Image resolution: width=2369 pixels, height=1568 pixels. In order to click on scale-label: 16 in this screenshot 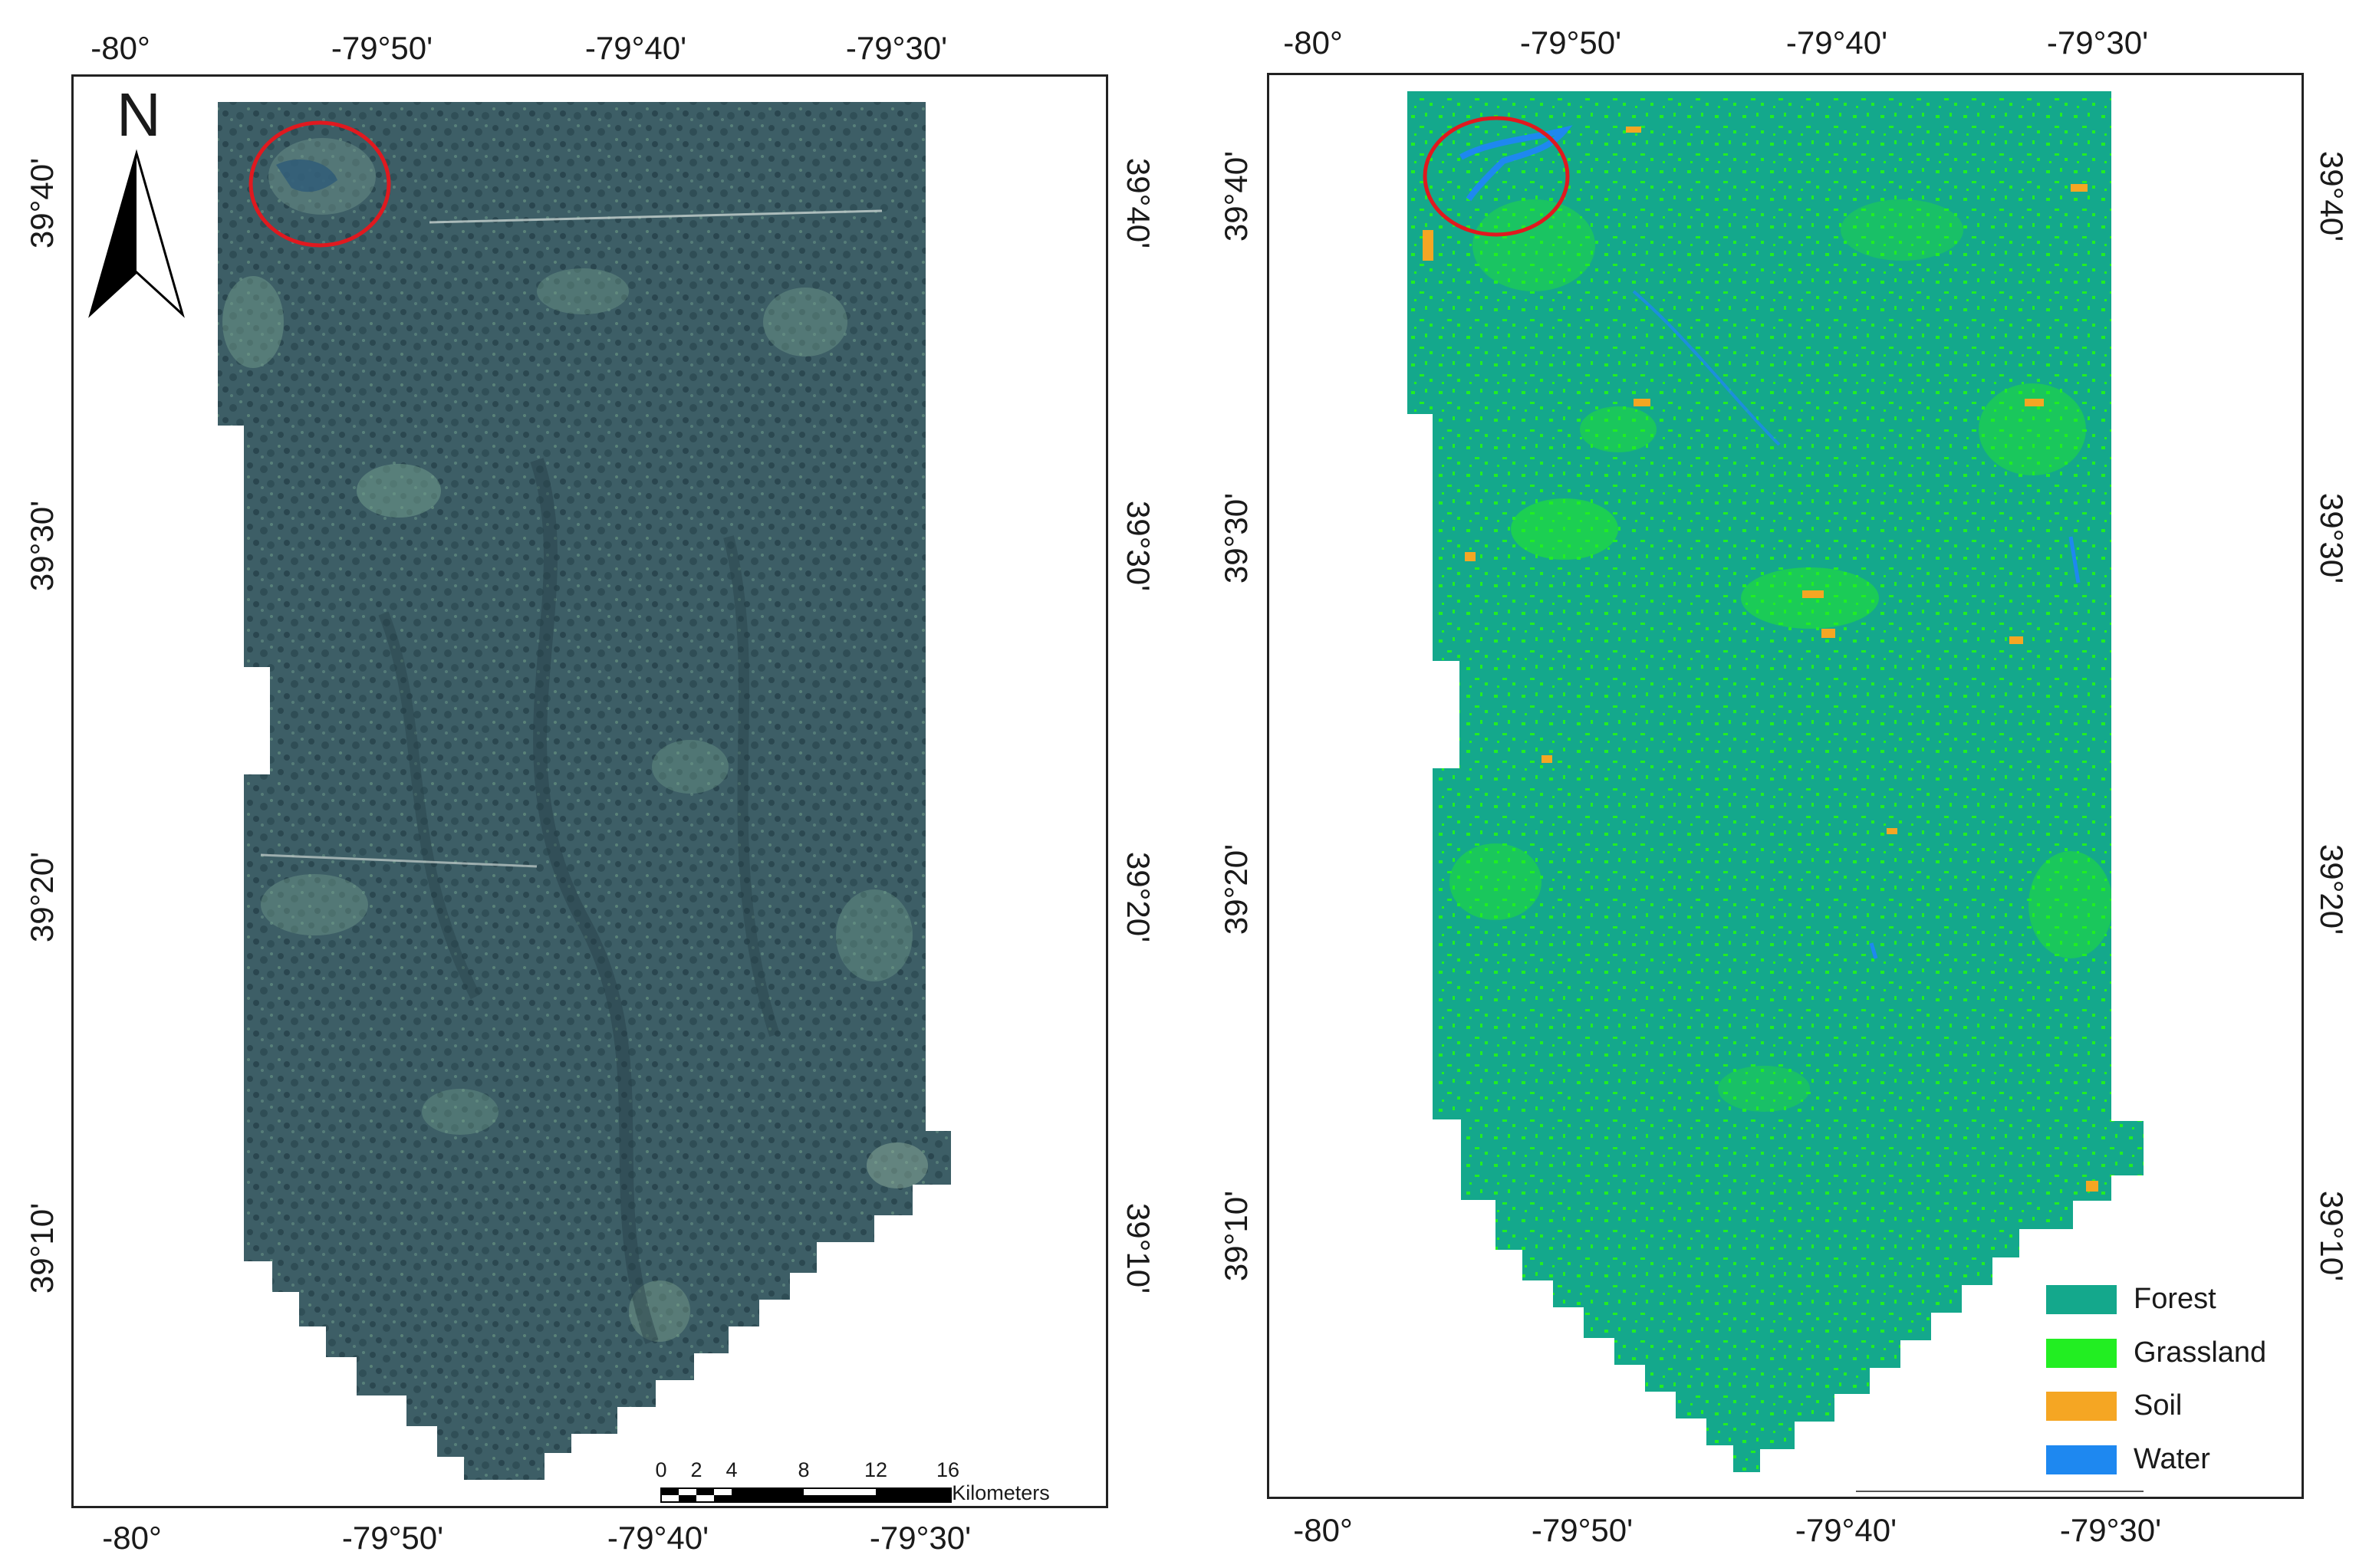, I will do `click(948, 1470)`.